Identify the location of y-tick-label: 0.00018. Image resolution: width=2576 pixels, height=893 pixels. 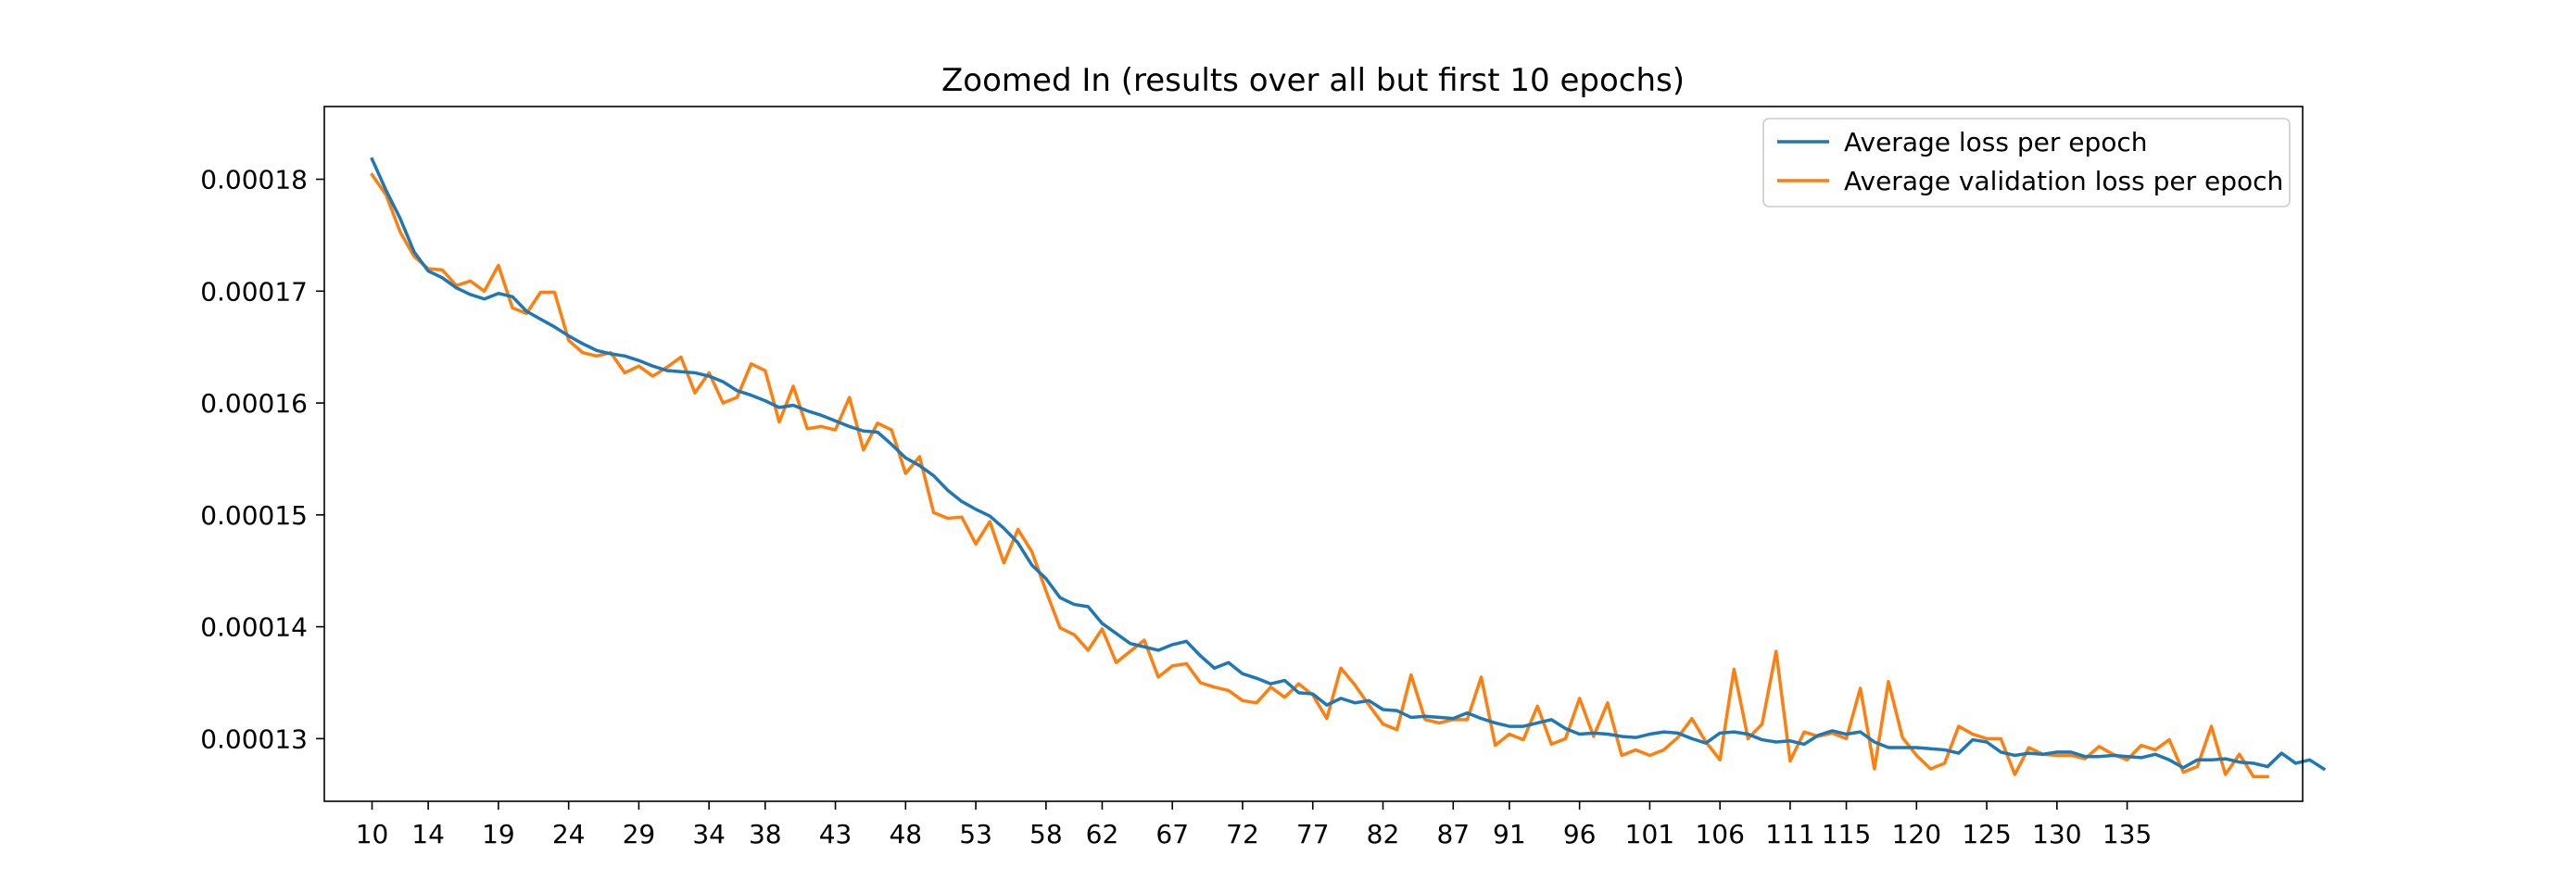
(254, 180).